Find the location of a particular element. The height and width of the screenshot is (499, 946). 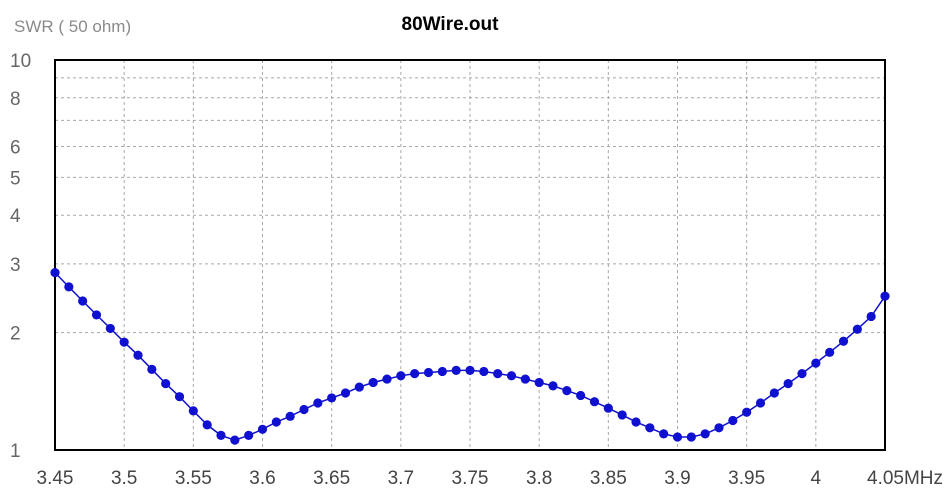

chart-title: 80Wire.out is located at coordinates (450, 24).